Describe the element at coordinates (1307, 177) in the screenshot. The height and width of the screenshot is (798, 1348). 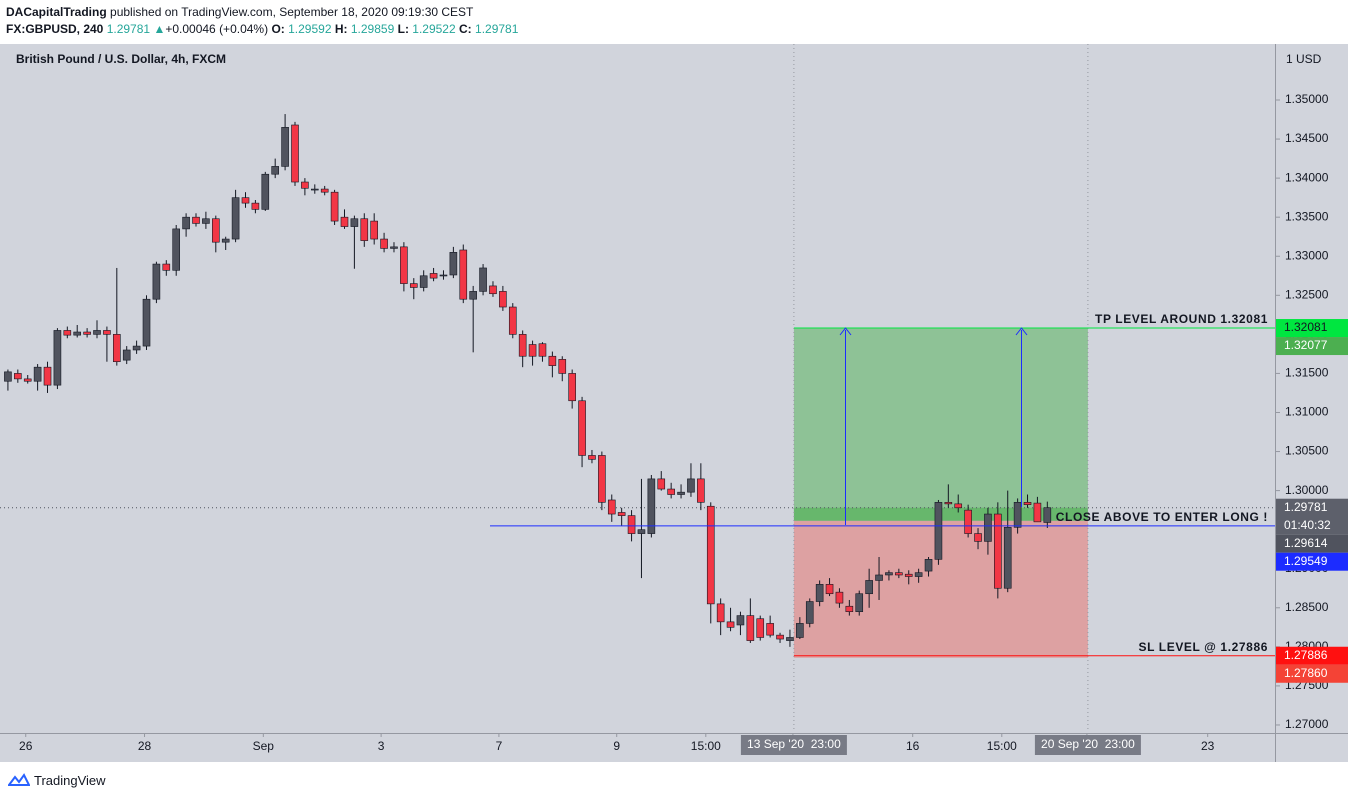
I see `y-tick-label: 1.34000` at that location.